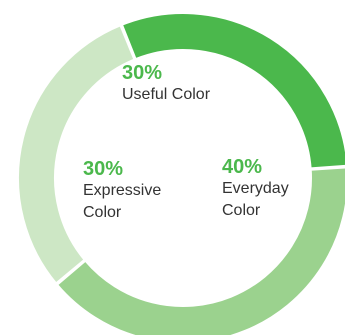  I want to click on segment-label-expressive-color: 30% Expressive Color, so click(122, 191).